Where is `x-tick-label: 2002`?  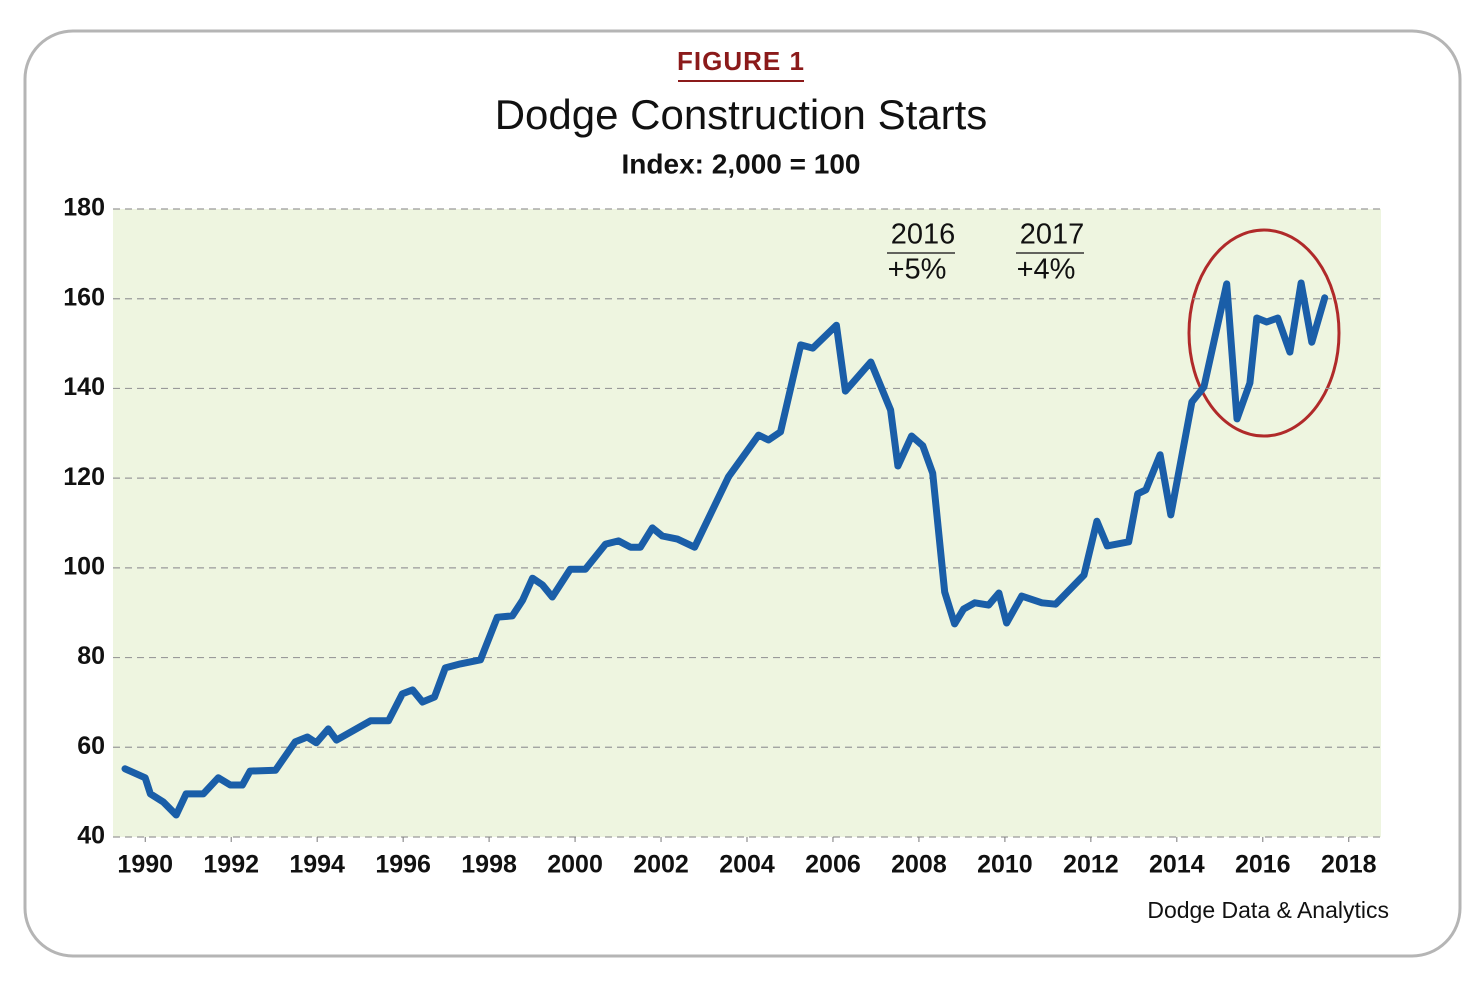 x-tick-label: 2002 is located at coordinates (661, 865).